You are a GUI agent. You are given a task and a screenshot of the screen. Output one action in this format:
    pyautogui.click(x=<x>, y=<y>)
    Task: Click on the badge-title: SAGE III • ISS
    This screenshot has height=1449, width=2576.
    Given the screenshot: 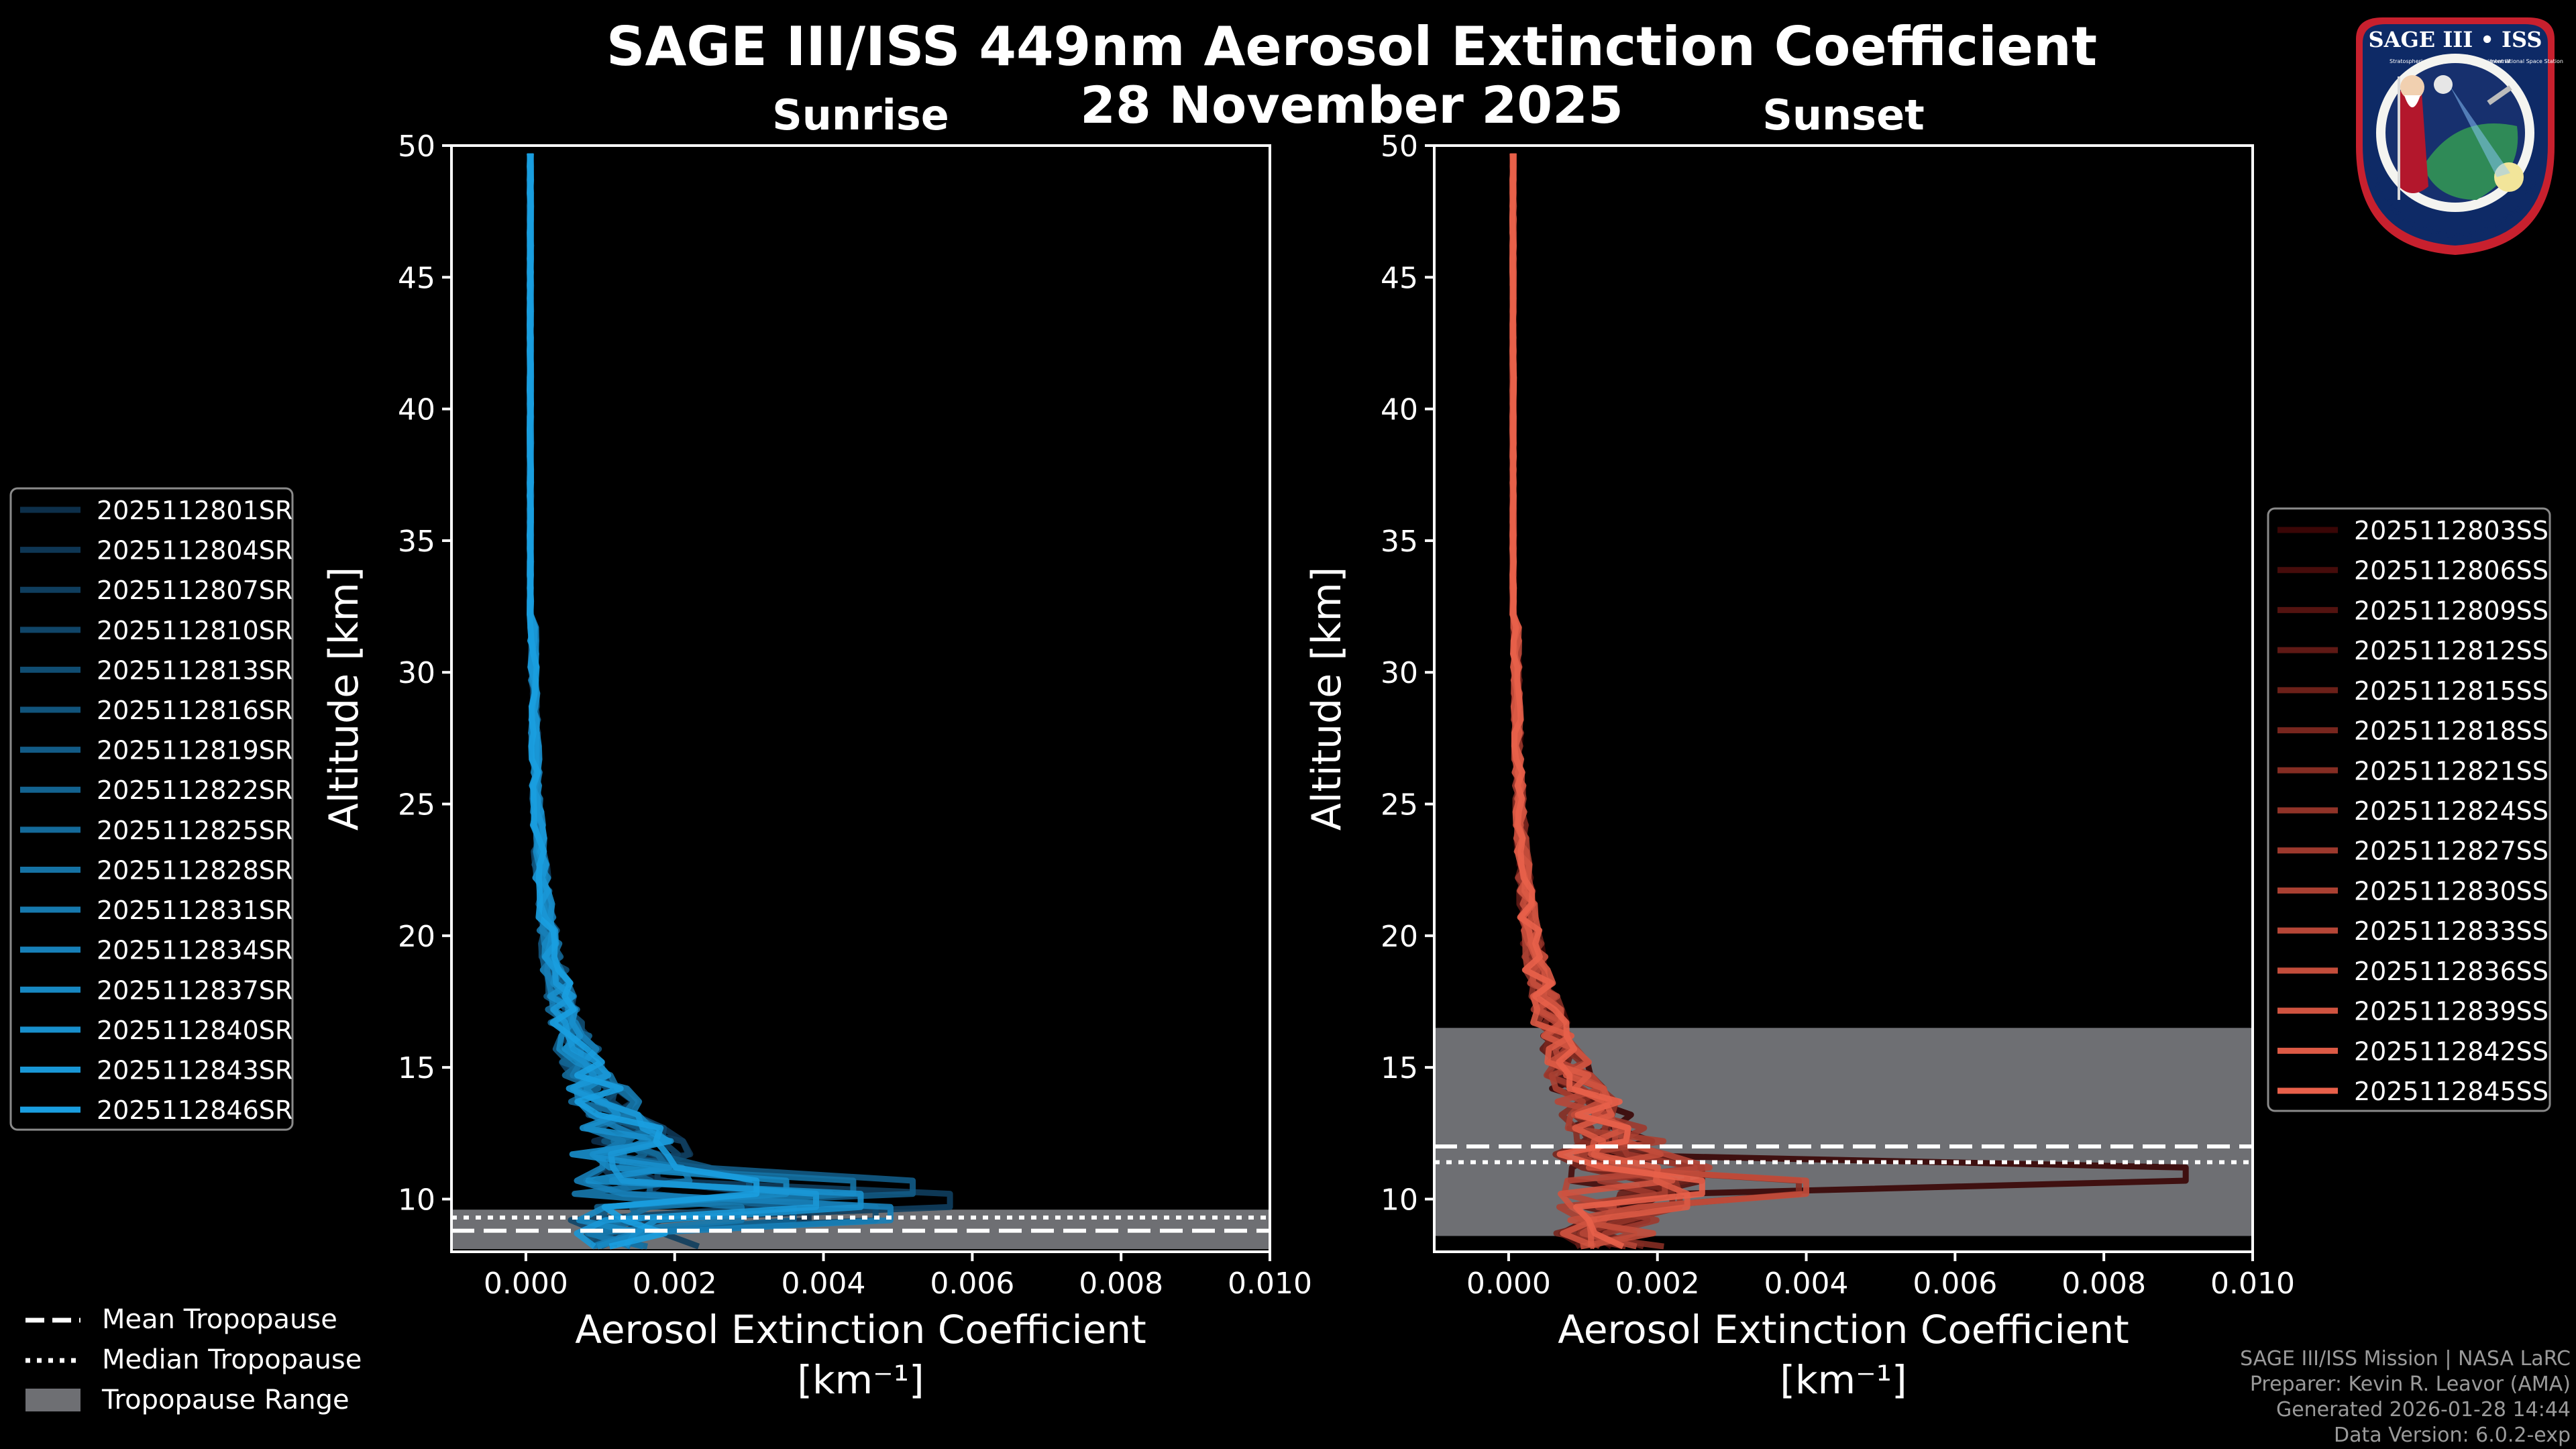 What is the action you would take?
    pyautogui.click(x=2455, y=39)
    